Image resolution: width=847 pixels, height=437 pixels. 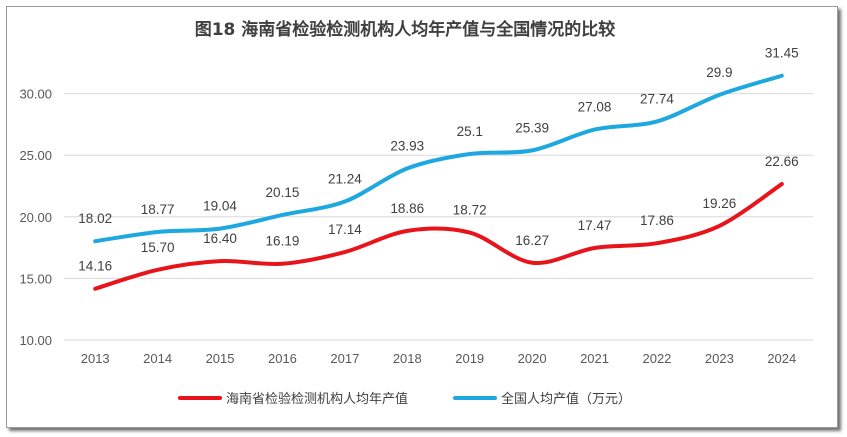 I want to click on data-label: 18.02, so click(x=95, y=218).